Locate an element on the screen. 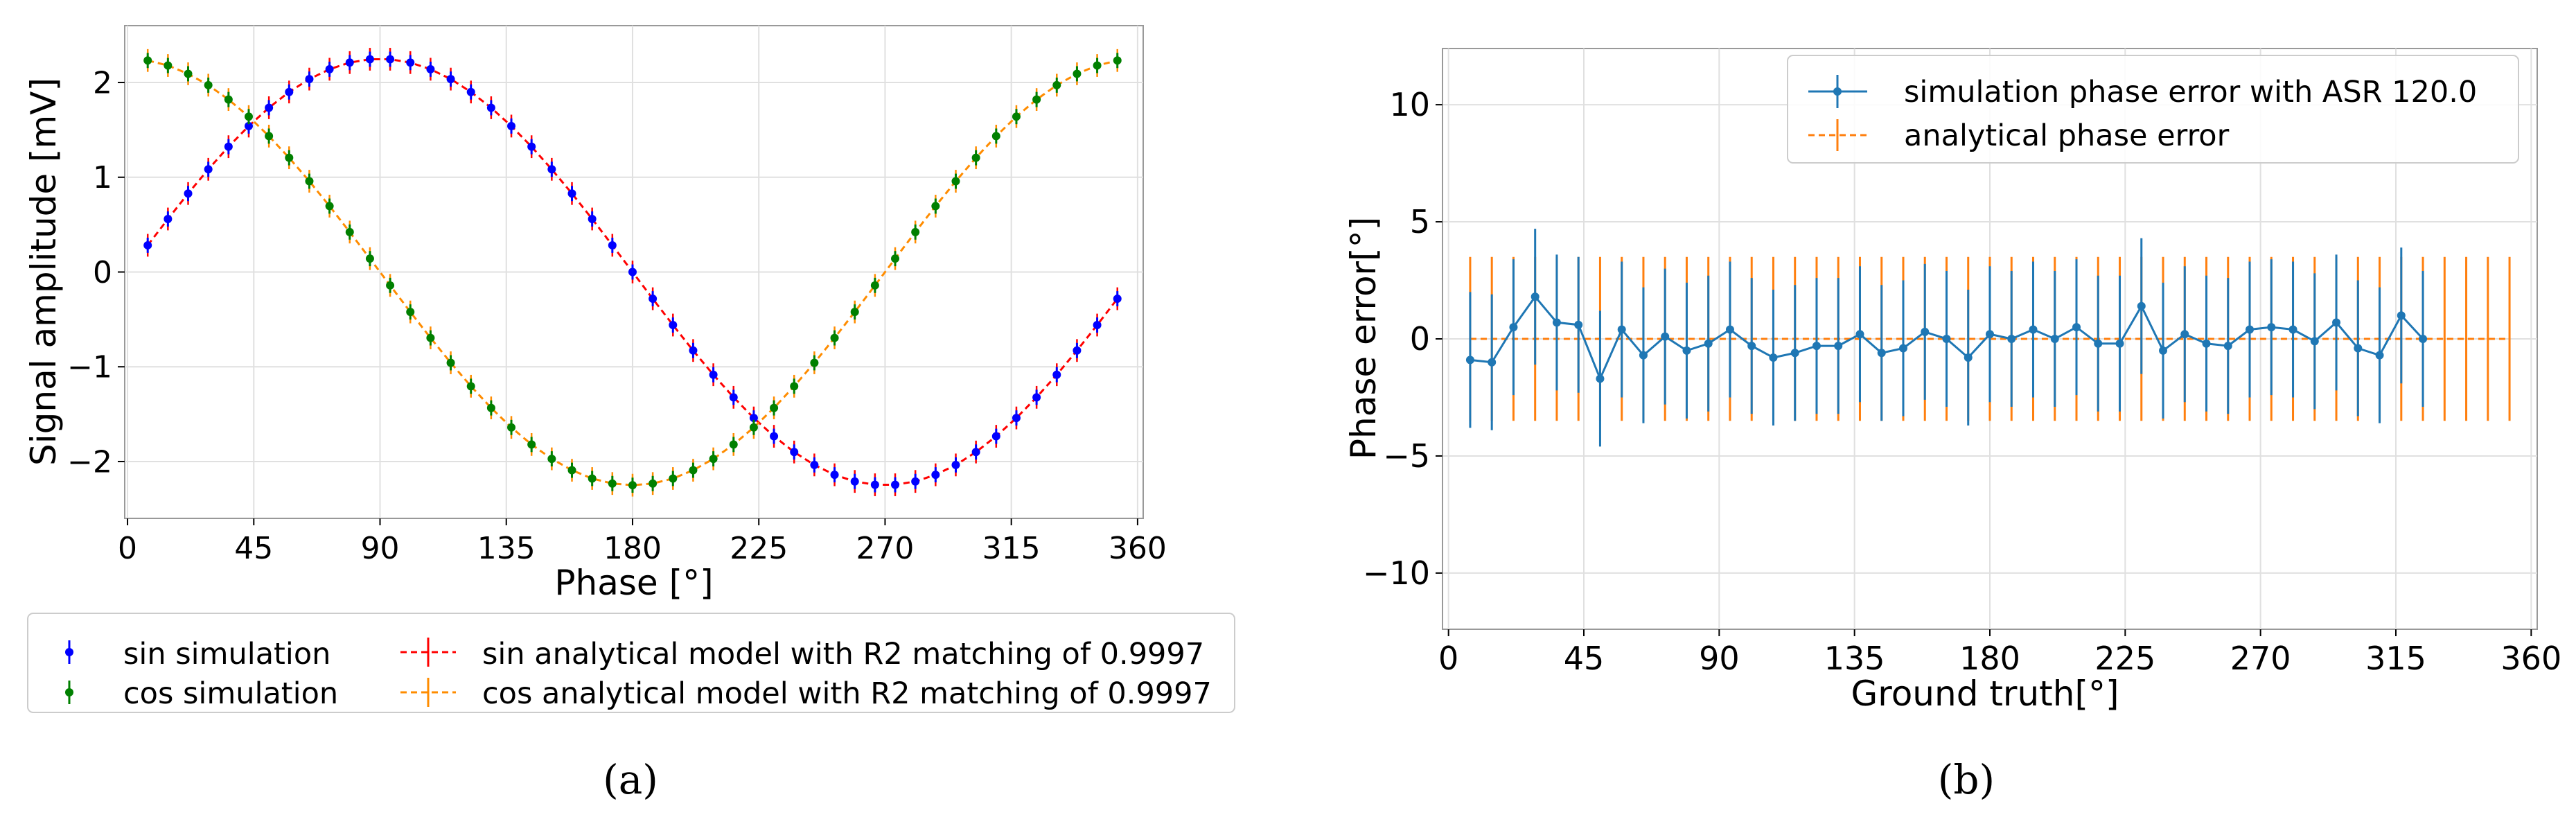  panel-b-y-ticks: −10 −5 0 5 10 is located at coordinates (1403, 339).